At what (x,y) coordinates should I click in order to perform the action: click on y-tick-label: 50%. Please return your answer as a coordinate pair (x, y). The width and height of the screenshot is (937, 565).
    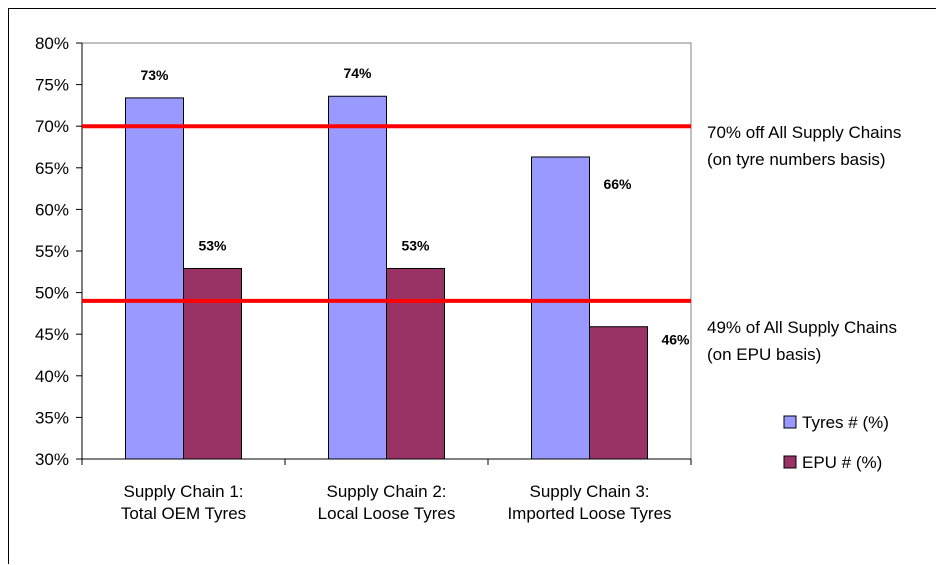
    Looking at the image, I should click on (52, 293).